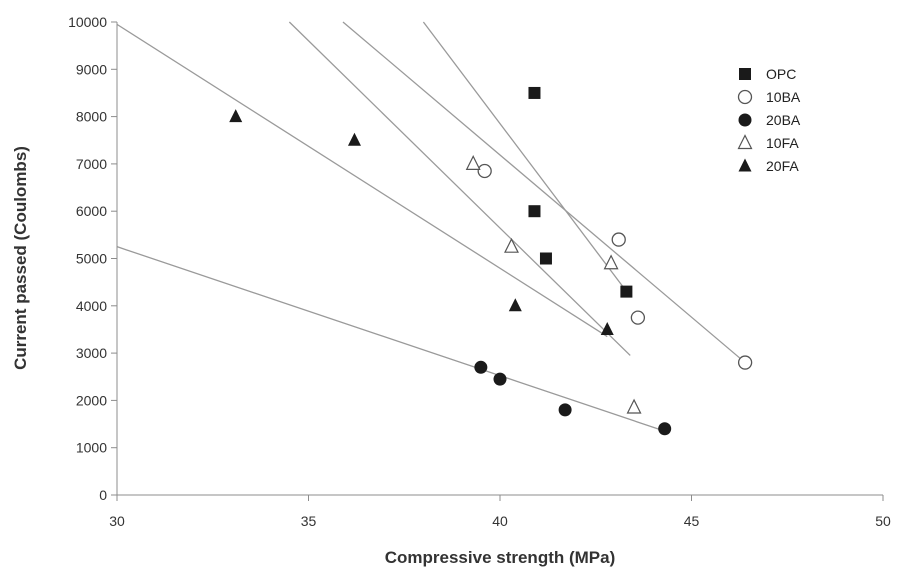 This screenshot has height=571, width=898. I want to click on x-tick-label: 30, so click(117, 521).